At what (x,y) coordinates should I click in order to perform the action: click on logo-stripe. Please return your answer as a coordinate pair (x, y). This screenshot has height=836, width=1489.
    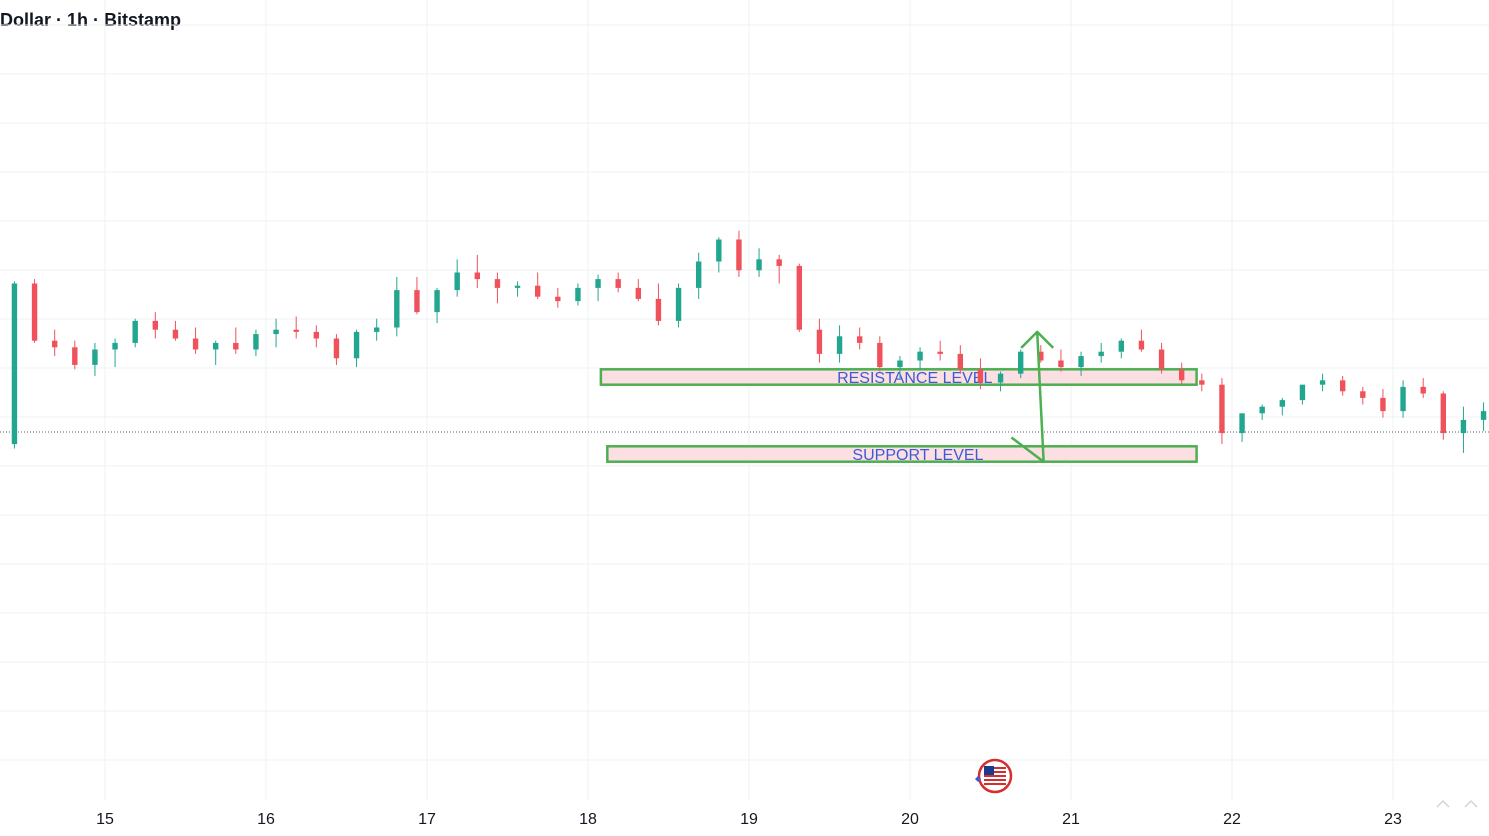
    Looking at the image, I should click on (995, 784).